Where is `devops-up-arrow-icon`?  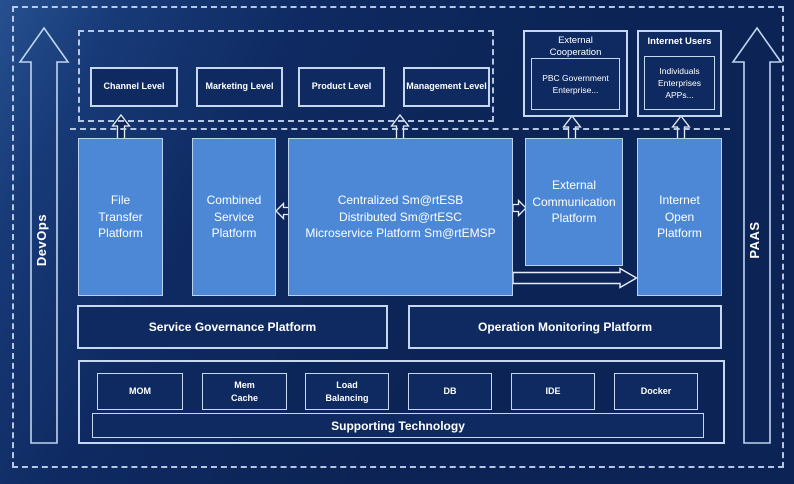
devops-up-arrow-icon is located at coordinates (44, 235).